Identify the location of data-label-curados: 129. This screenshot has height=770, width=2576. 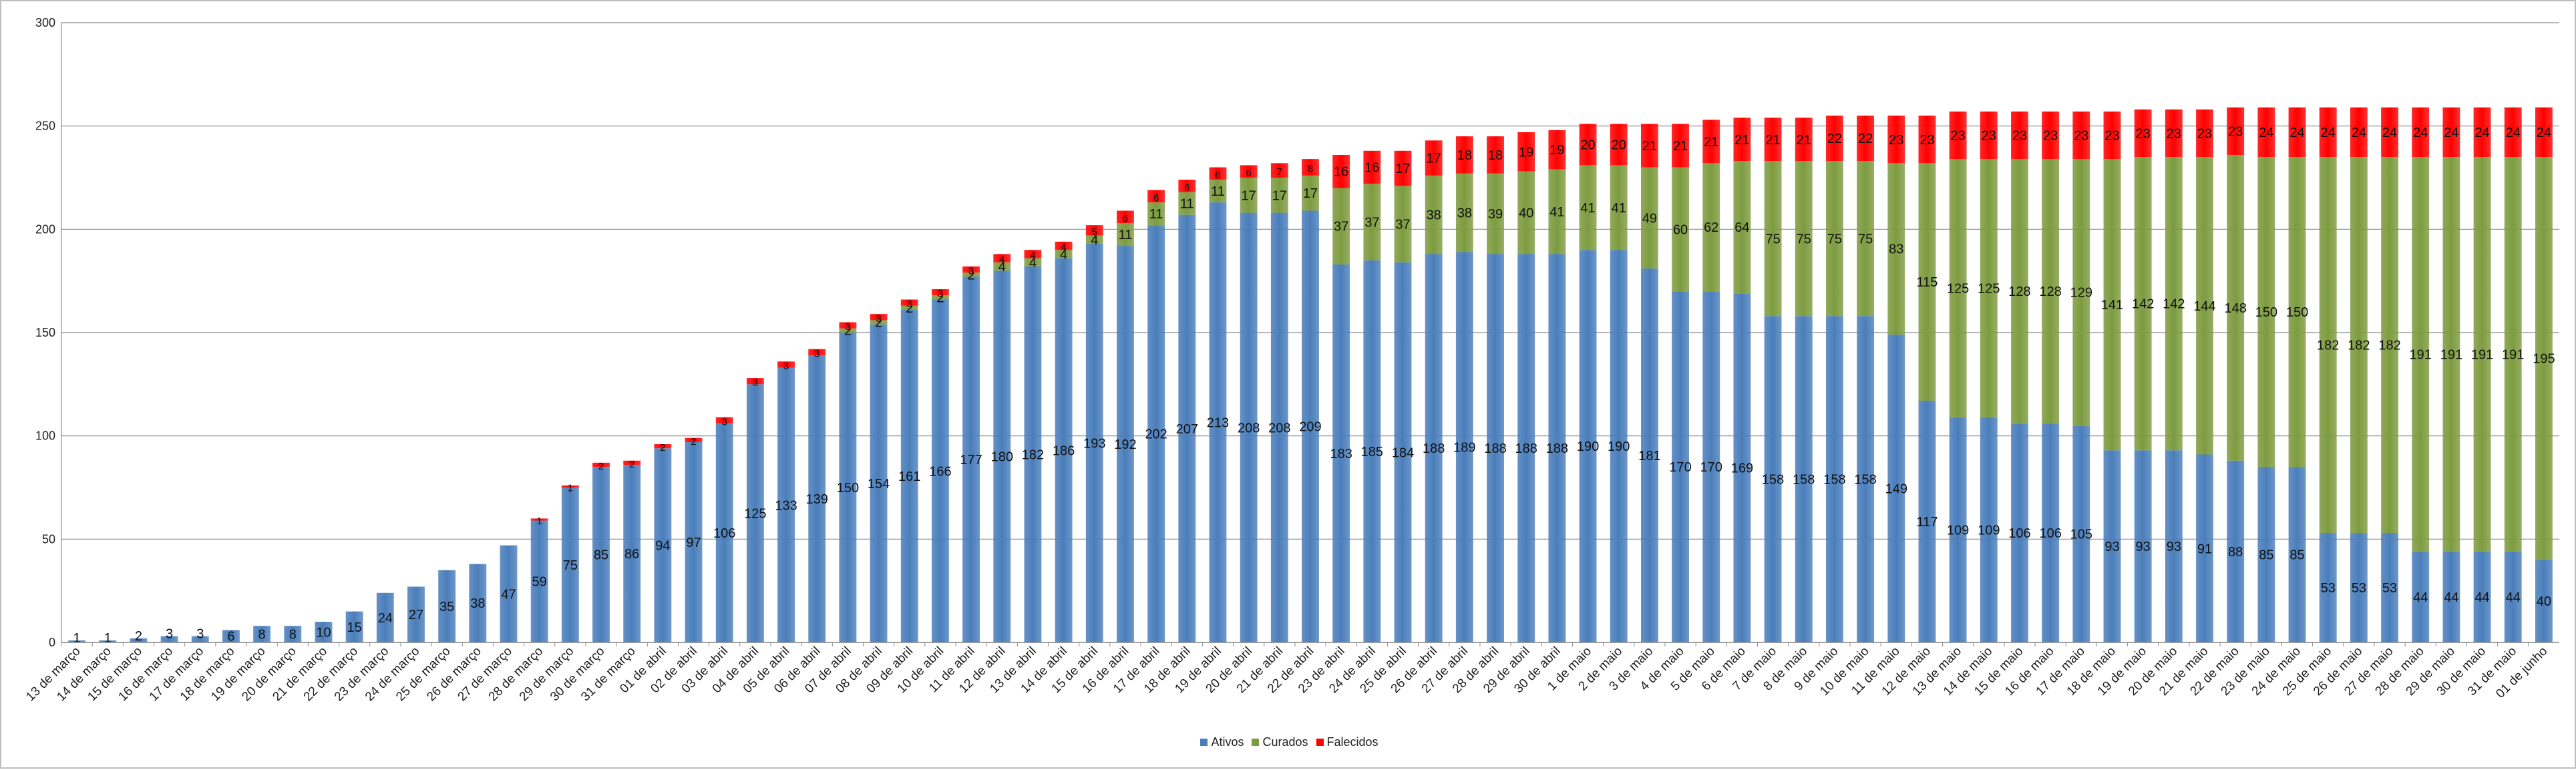
(2081, 293).